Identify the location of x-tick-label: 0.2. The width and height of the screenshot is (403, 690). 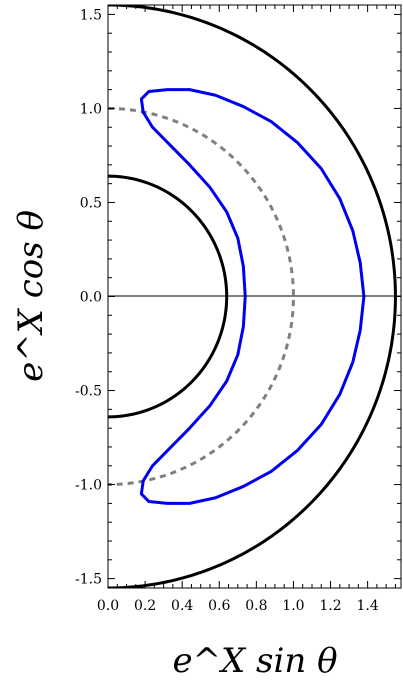
(145, 606).